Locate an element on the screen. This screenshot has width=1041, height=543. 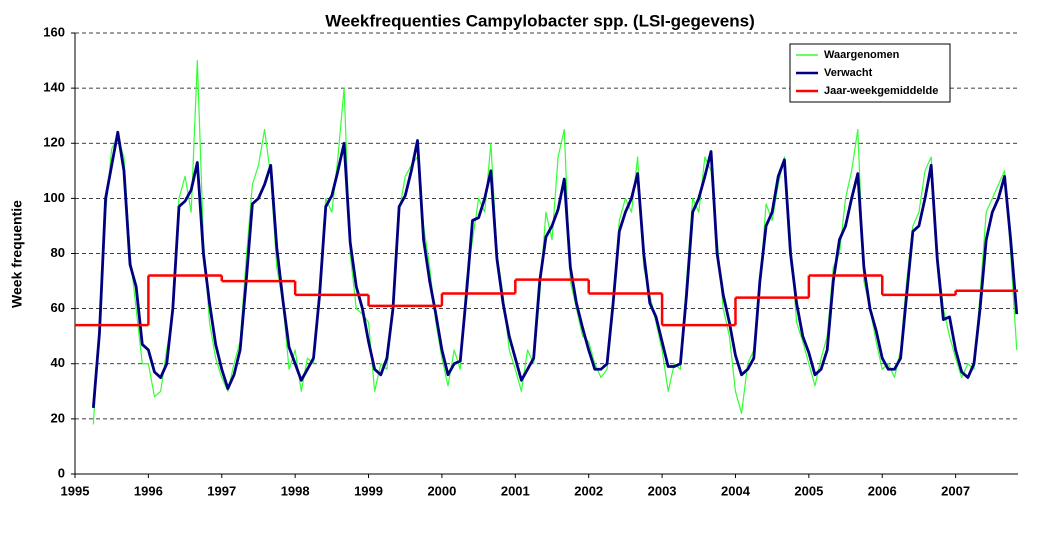
y-tick-label: 60 is located at coordinates (58, 307).